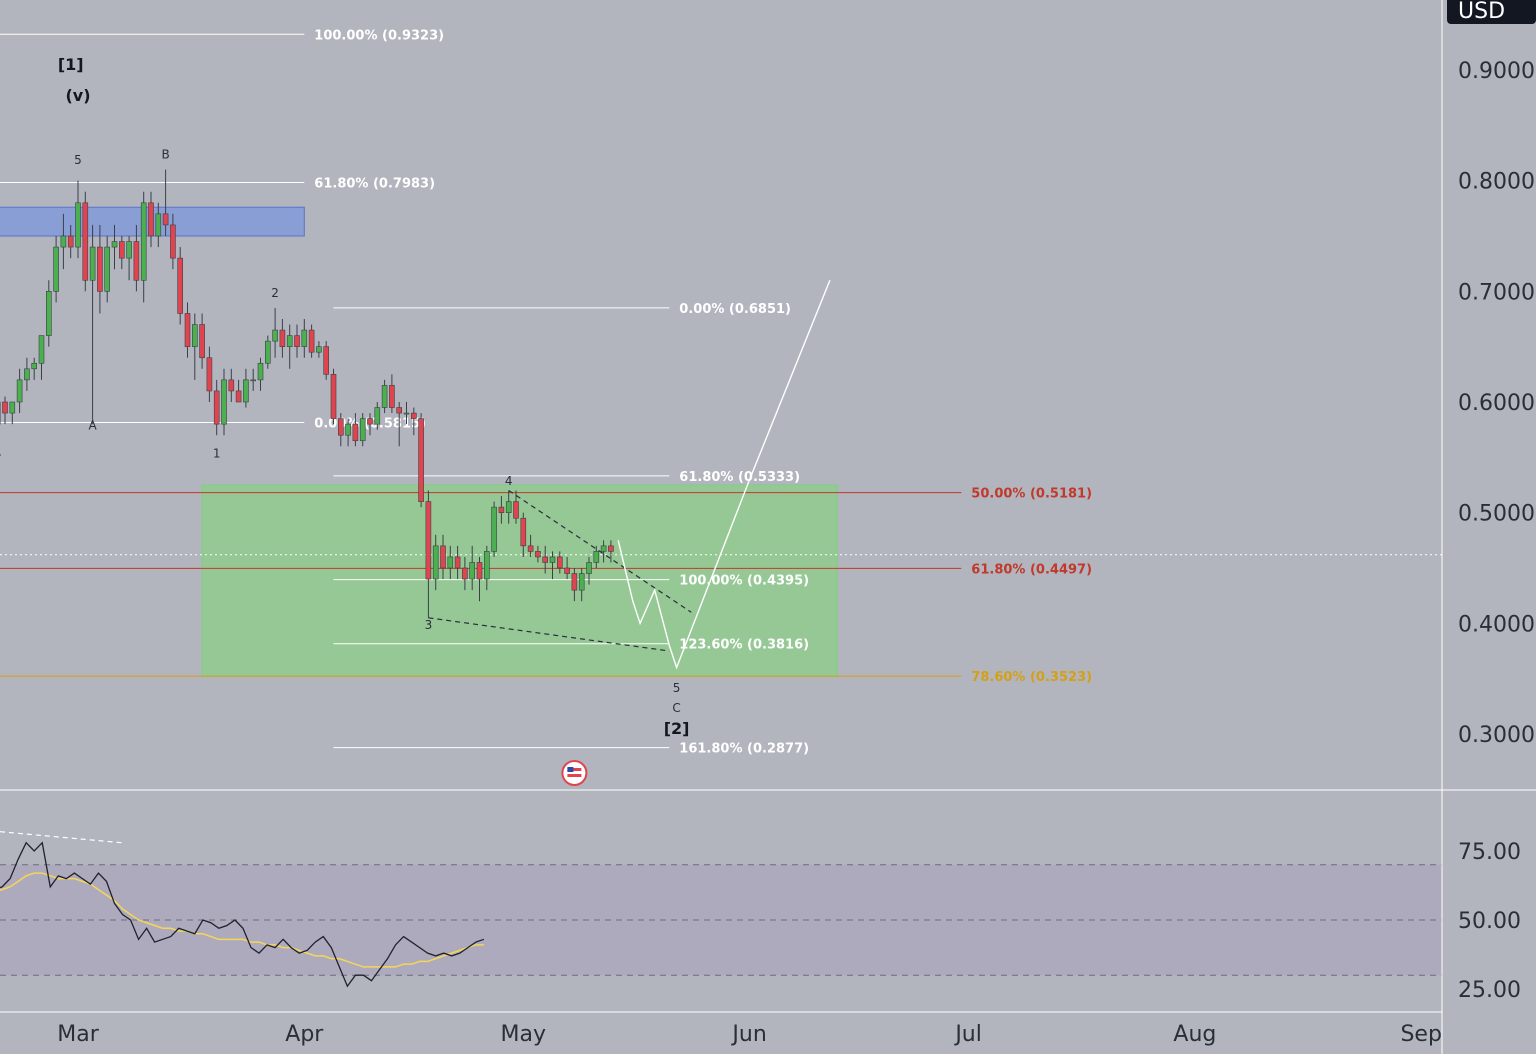 This screenshot has height=1054, width=1536. What do you see at coordinates (1031, 569) in the screenshot?
I see `fib-level-label: 61.80% (0.4497)` at bounding box center [1031, 569].